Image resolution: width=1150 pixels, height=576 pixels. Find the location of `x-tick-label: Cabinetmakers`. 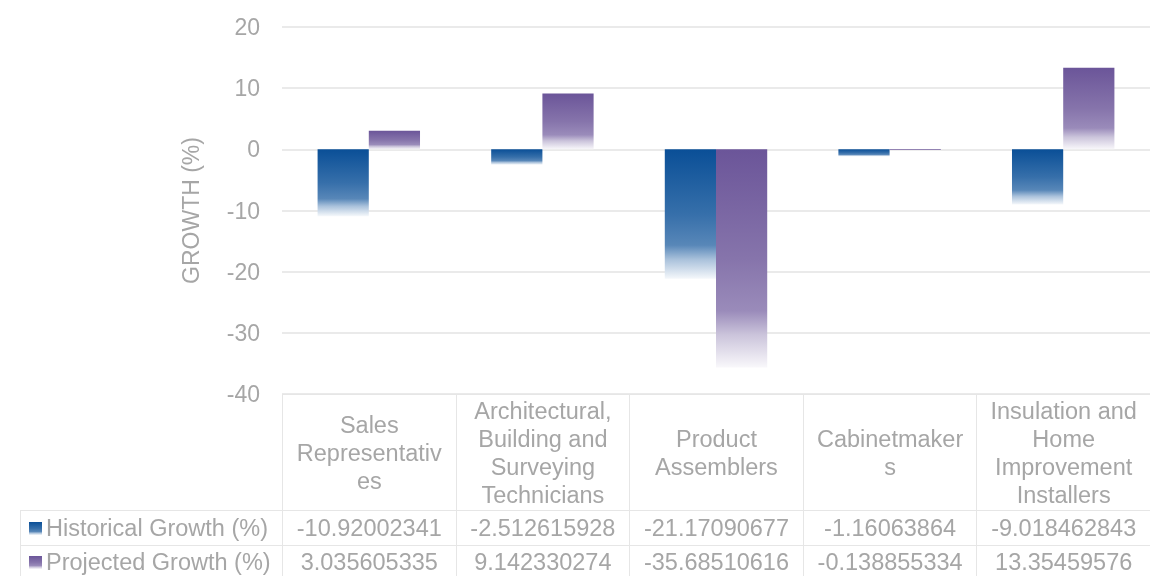

x-tick-label: Cabinetmakers is located at coordinates (890, 452).